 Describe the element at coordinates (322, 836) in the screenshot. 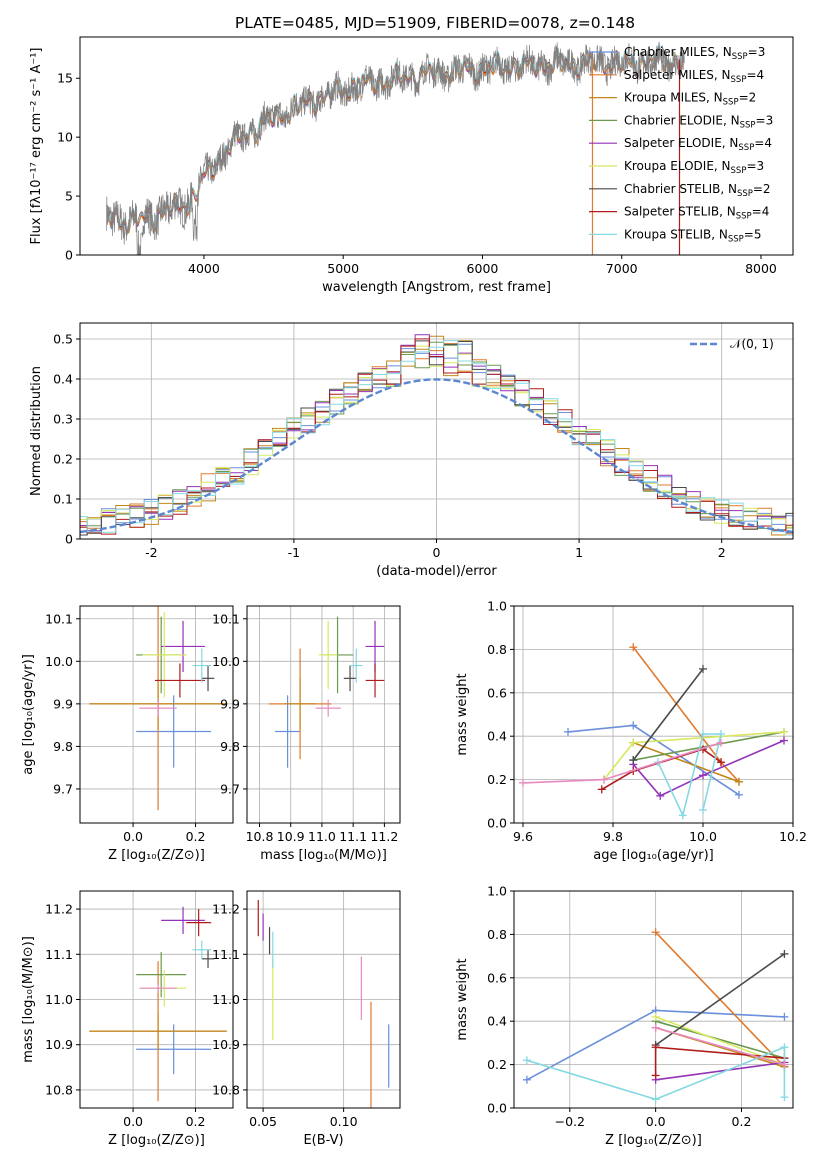

I see `x-tick-label: 11.0` at that location.